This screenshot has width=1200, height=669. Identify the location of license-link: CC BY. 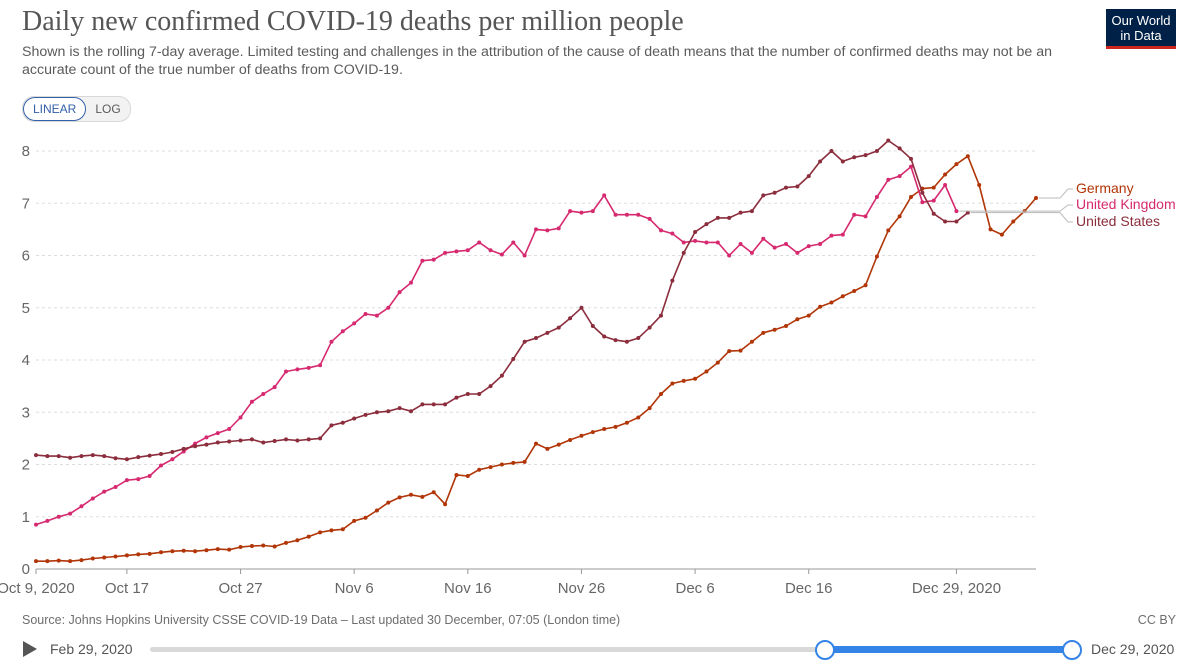
(1156, 620).